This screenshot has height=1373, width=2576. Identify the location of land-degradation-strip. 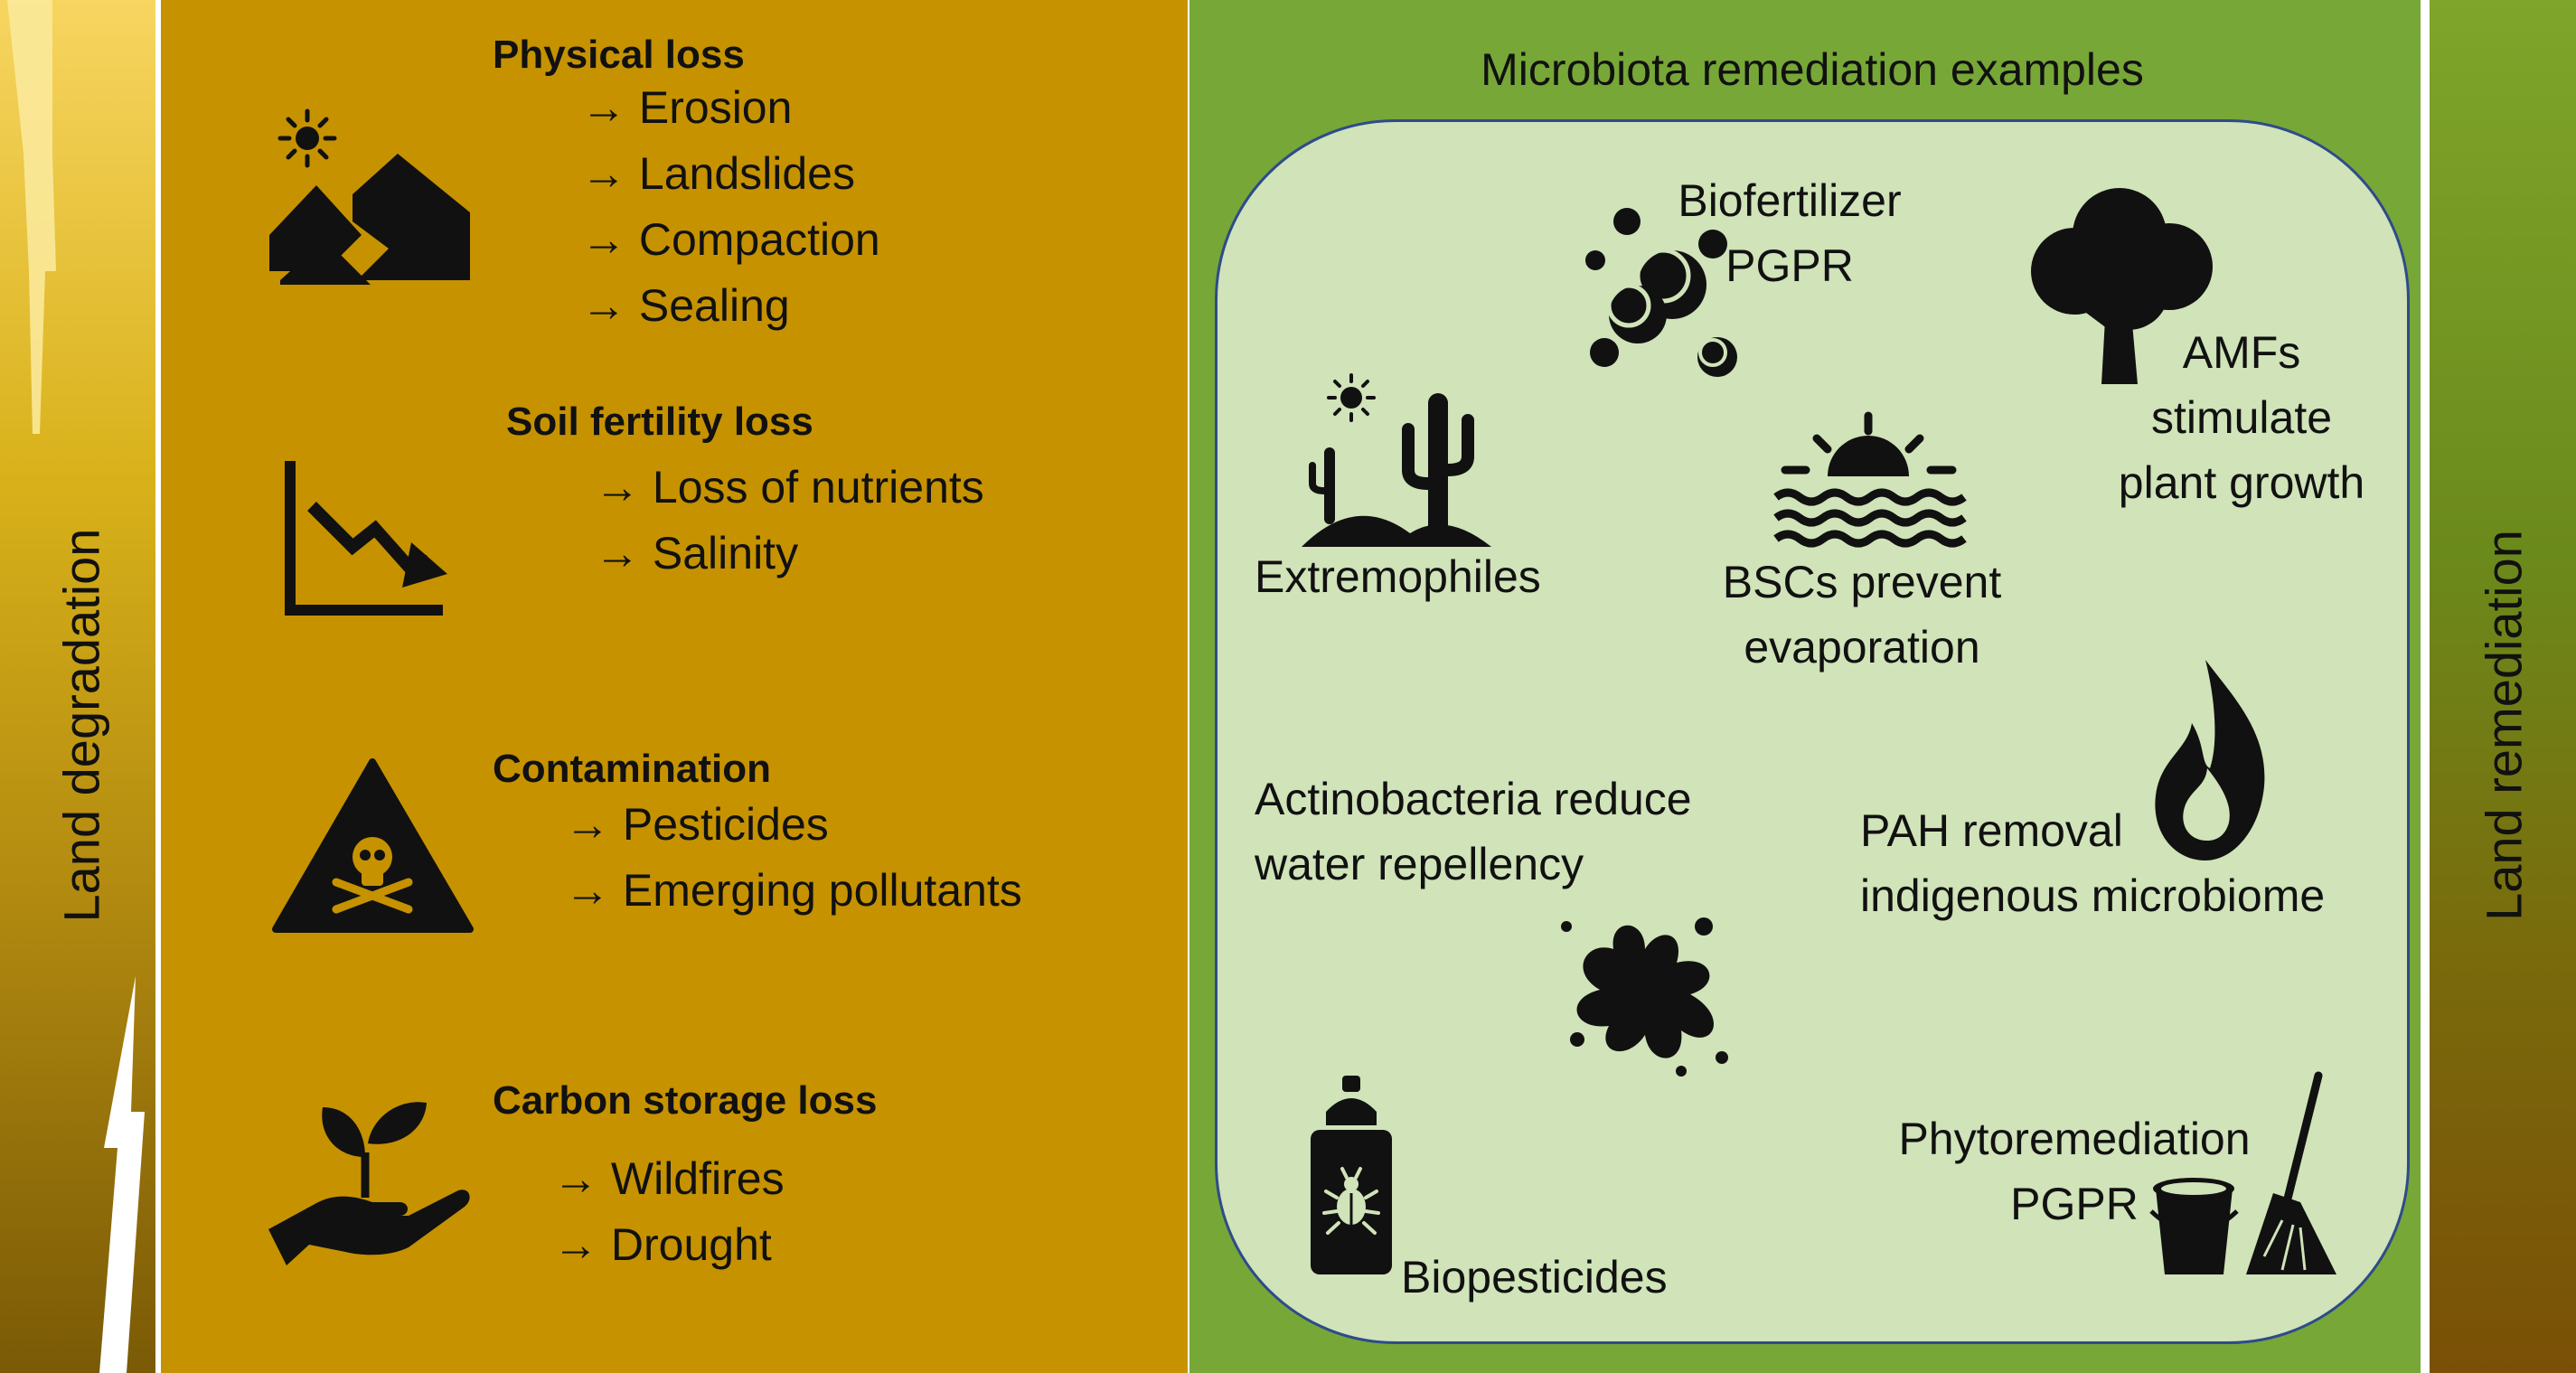
(77, 686).